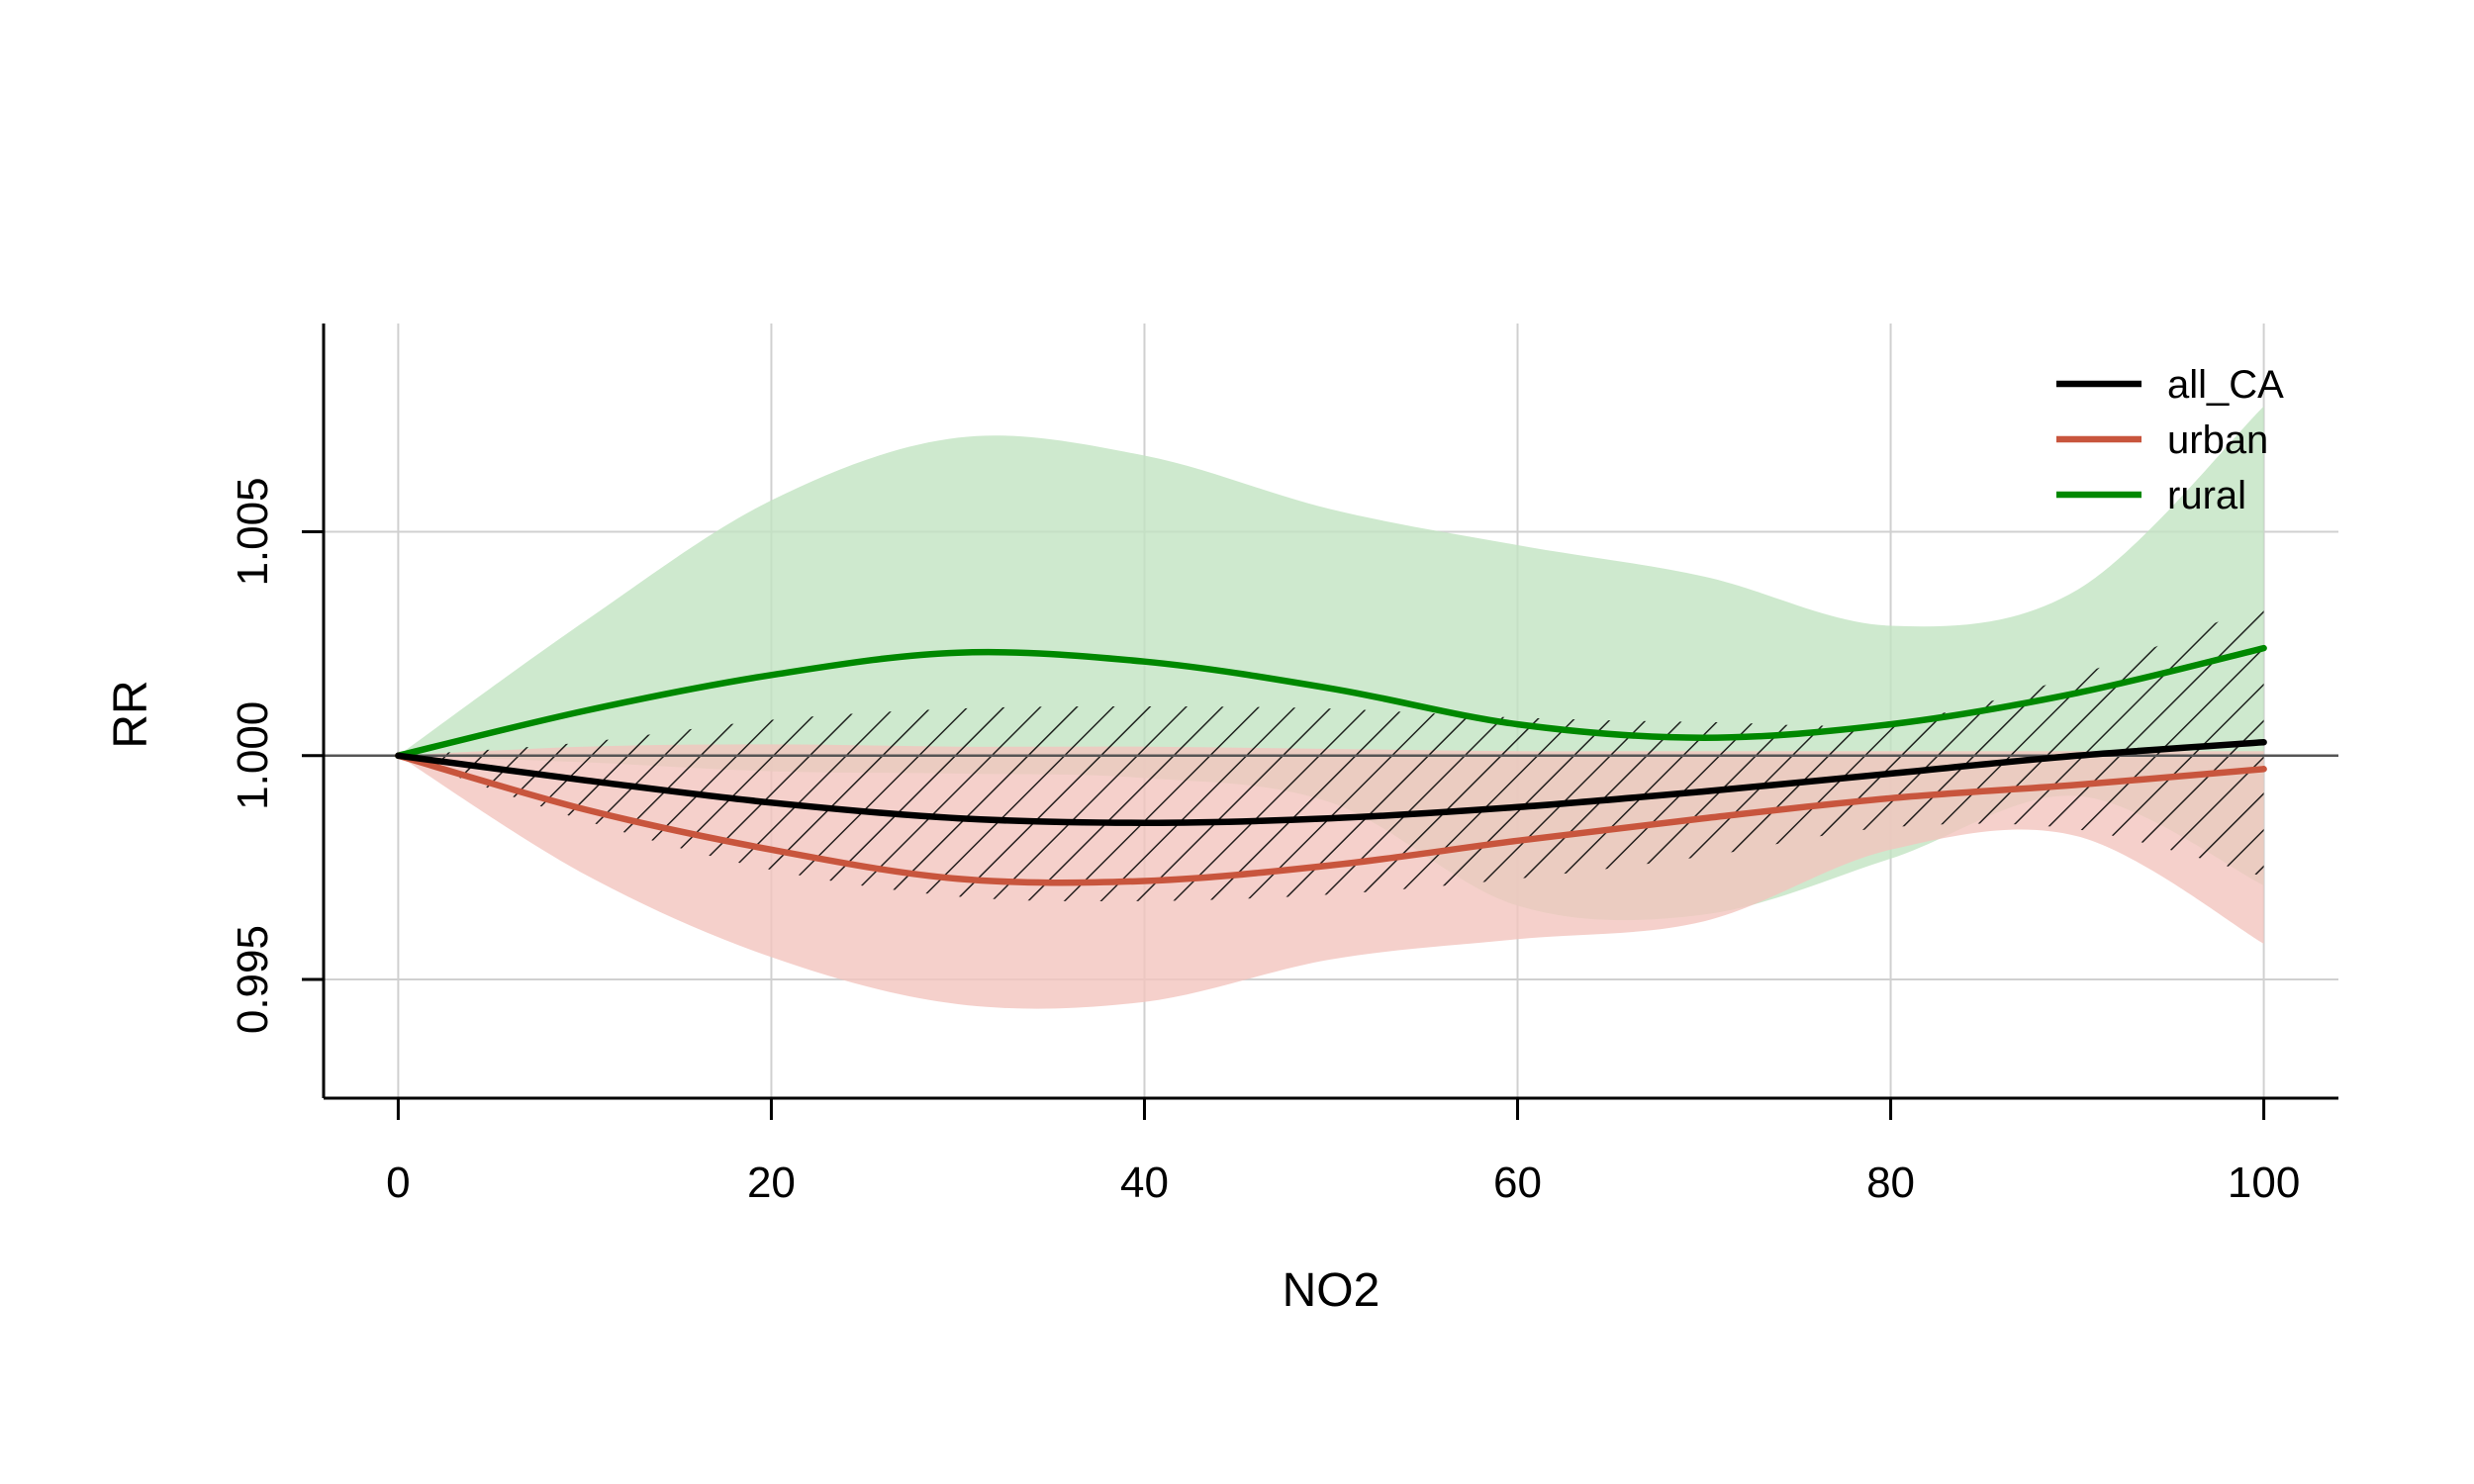 This screenshot has height=1484, width=2474. What do you see at coordinates (2217, 440) in the screenshot?
I see `legend-label-urban: urban` at bounding box center [2217, 440].